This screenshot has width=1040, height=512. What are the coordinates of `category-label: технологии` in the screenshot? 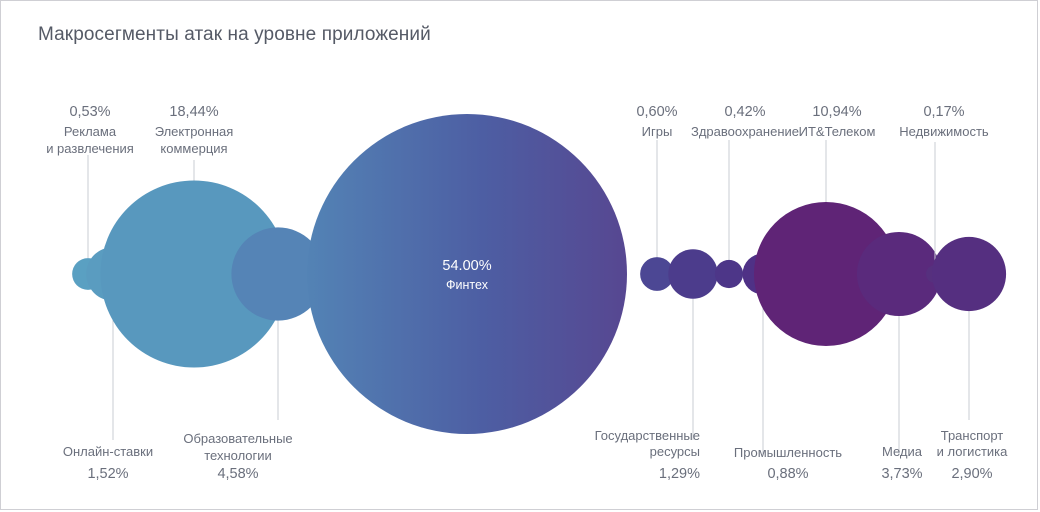 It's located at (238, 455).